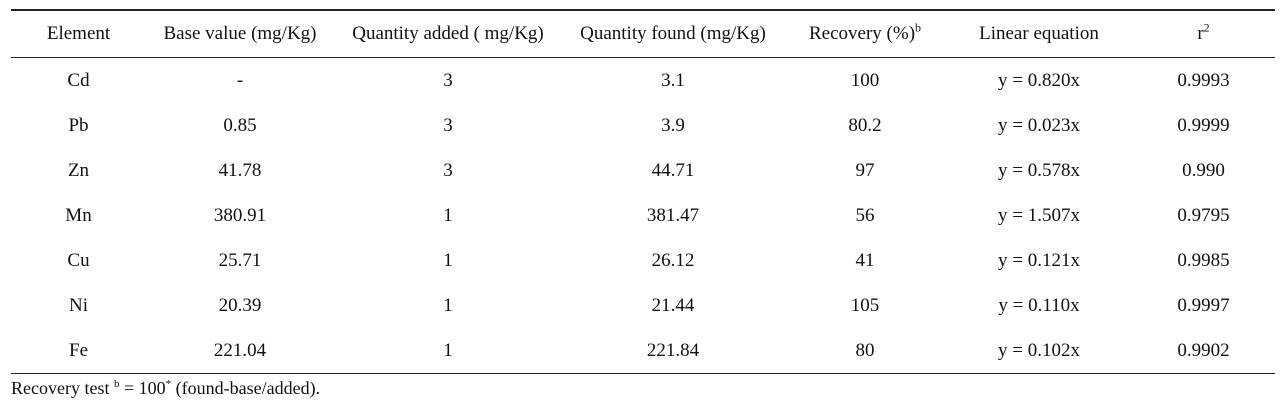  What do you see at coordinates (78, 215) in the screenshot?
I see `cell-element: Mn` at bounding box center [78, 215].